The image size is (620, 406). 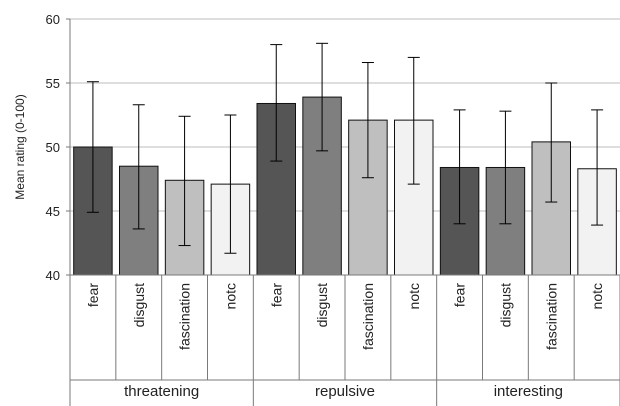 I want to click on y-tick-label: 60, so click(x=53, y=19).